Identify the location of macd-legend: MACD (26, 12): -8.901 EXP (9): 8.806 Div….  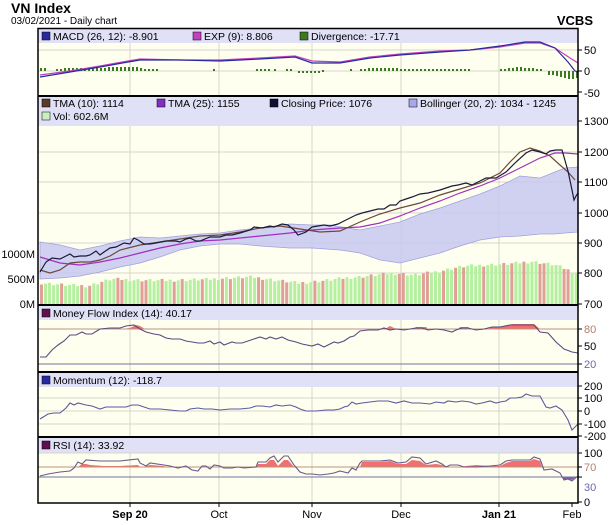
(220, 37).